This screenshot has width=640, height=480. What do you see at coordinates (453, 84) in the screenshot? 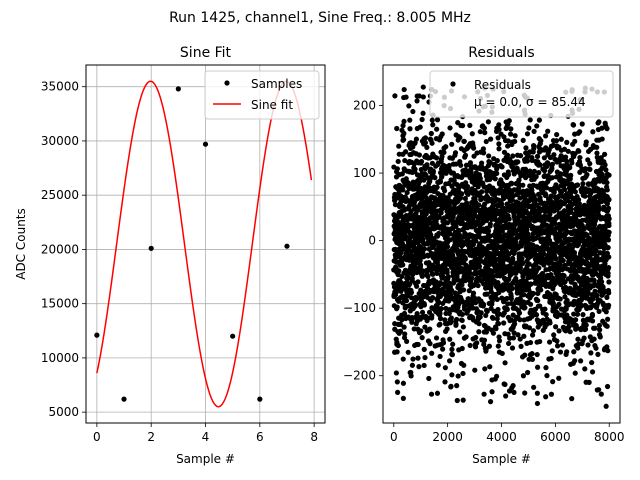
I see `legend-residuals-marker` at bounding box center [453, 84].